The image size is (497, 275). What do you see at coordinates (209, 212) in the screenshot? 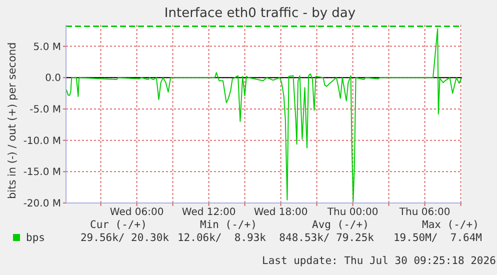
I see `x-tick-label: Wed 12:00` at bounding box center [209, 212].